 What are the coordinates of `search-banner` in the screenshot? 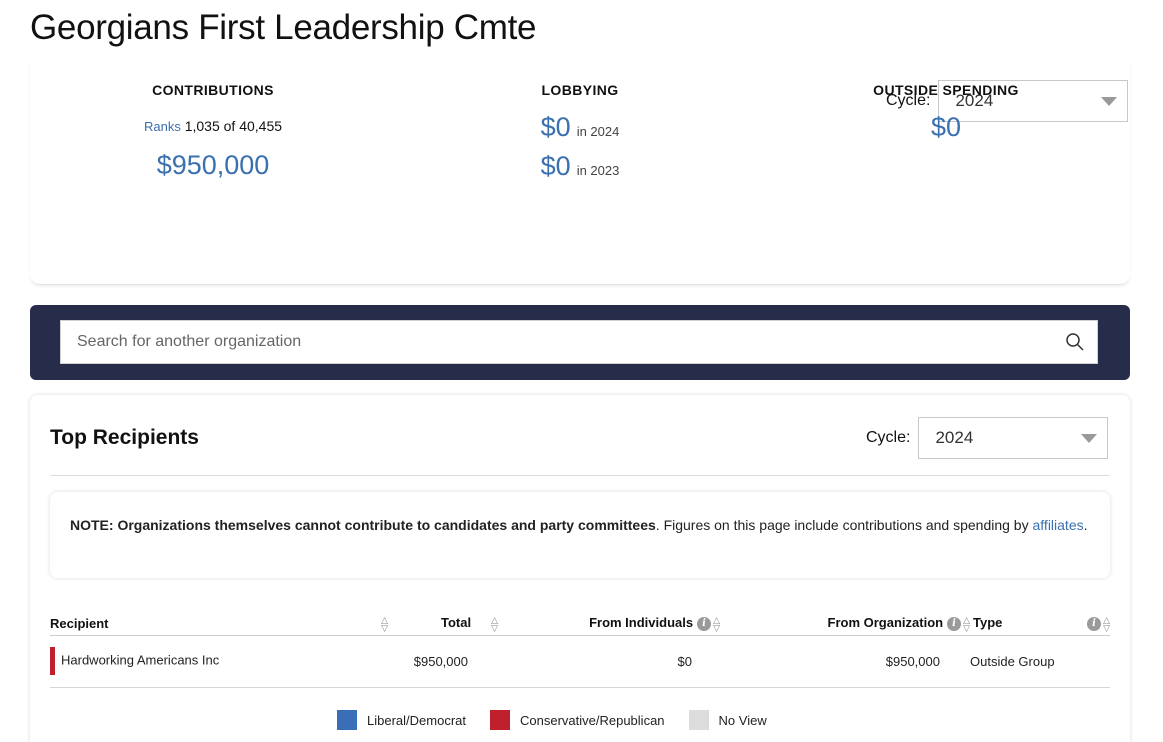 It's located at (580, 342).